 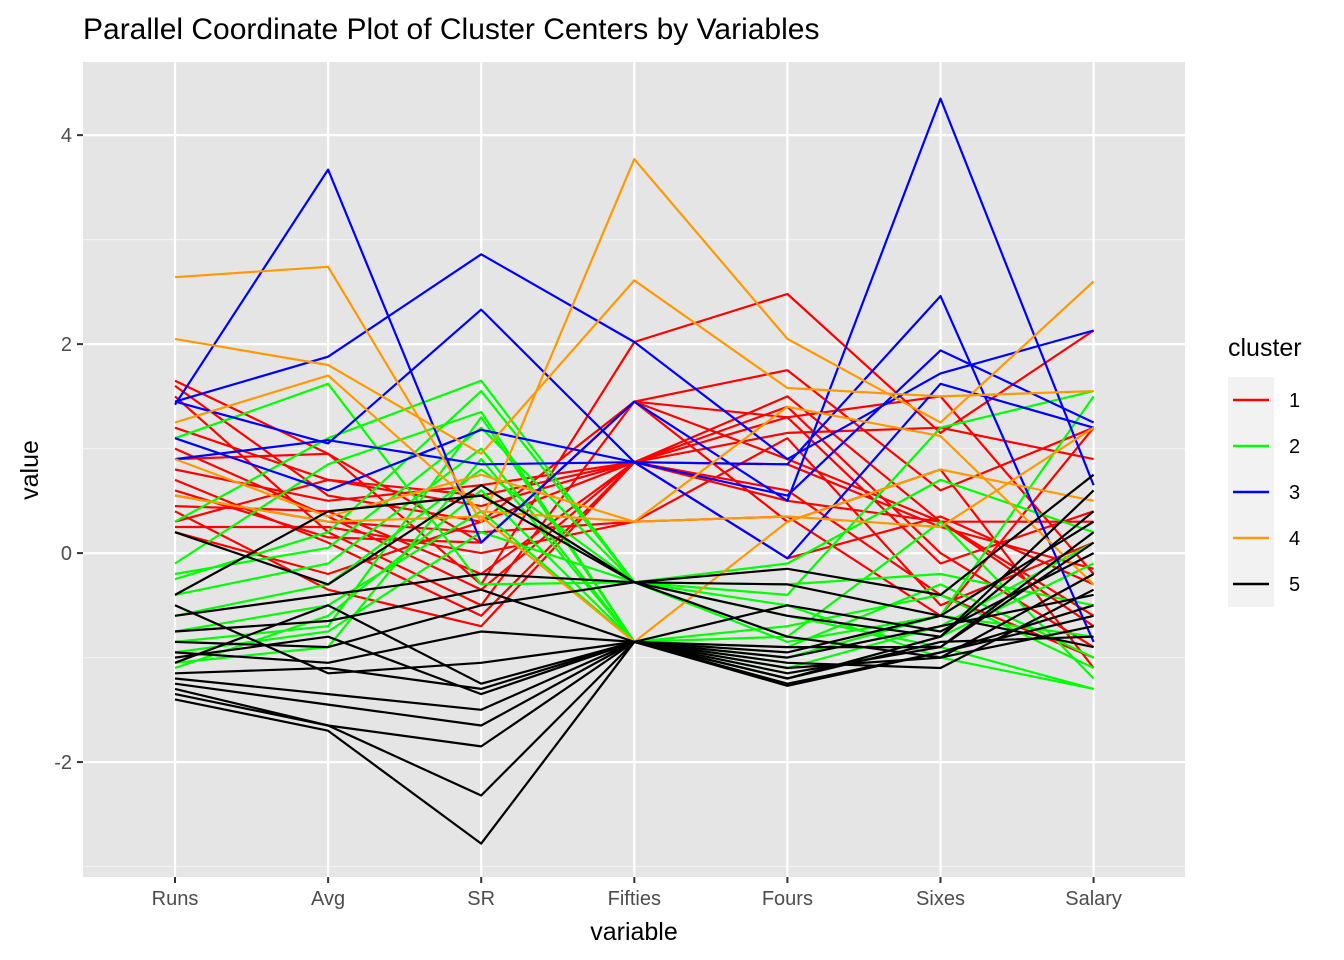 What do you see at coordinates (634, 899) in the screenshot?
I see `x-tick-label: Fifties` at bounding box center [634, 899].